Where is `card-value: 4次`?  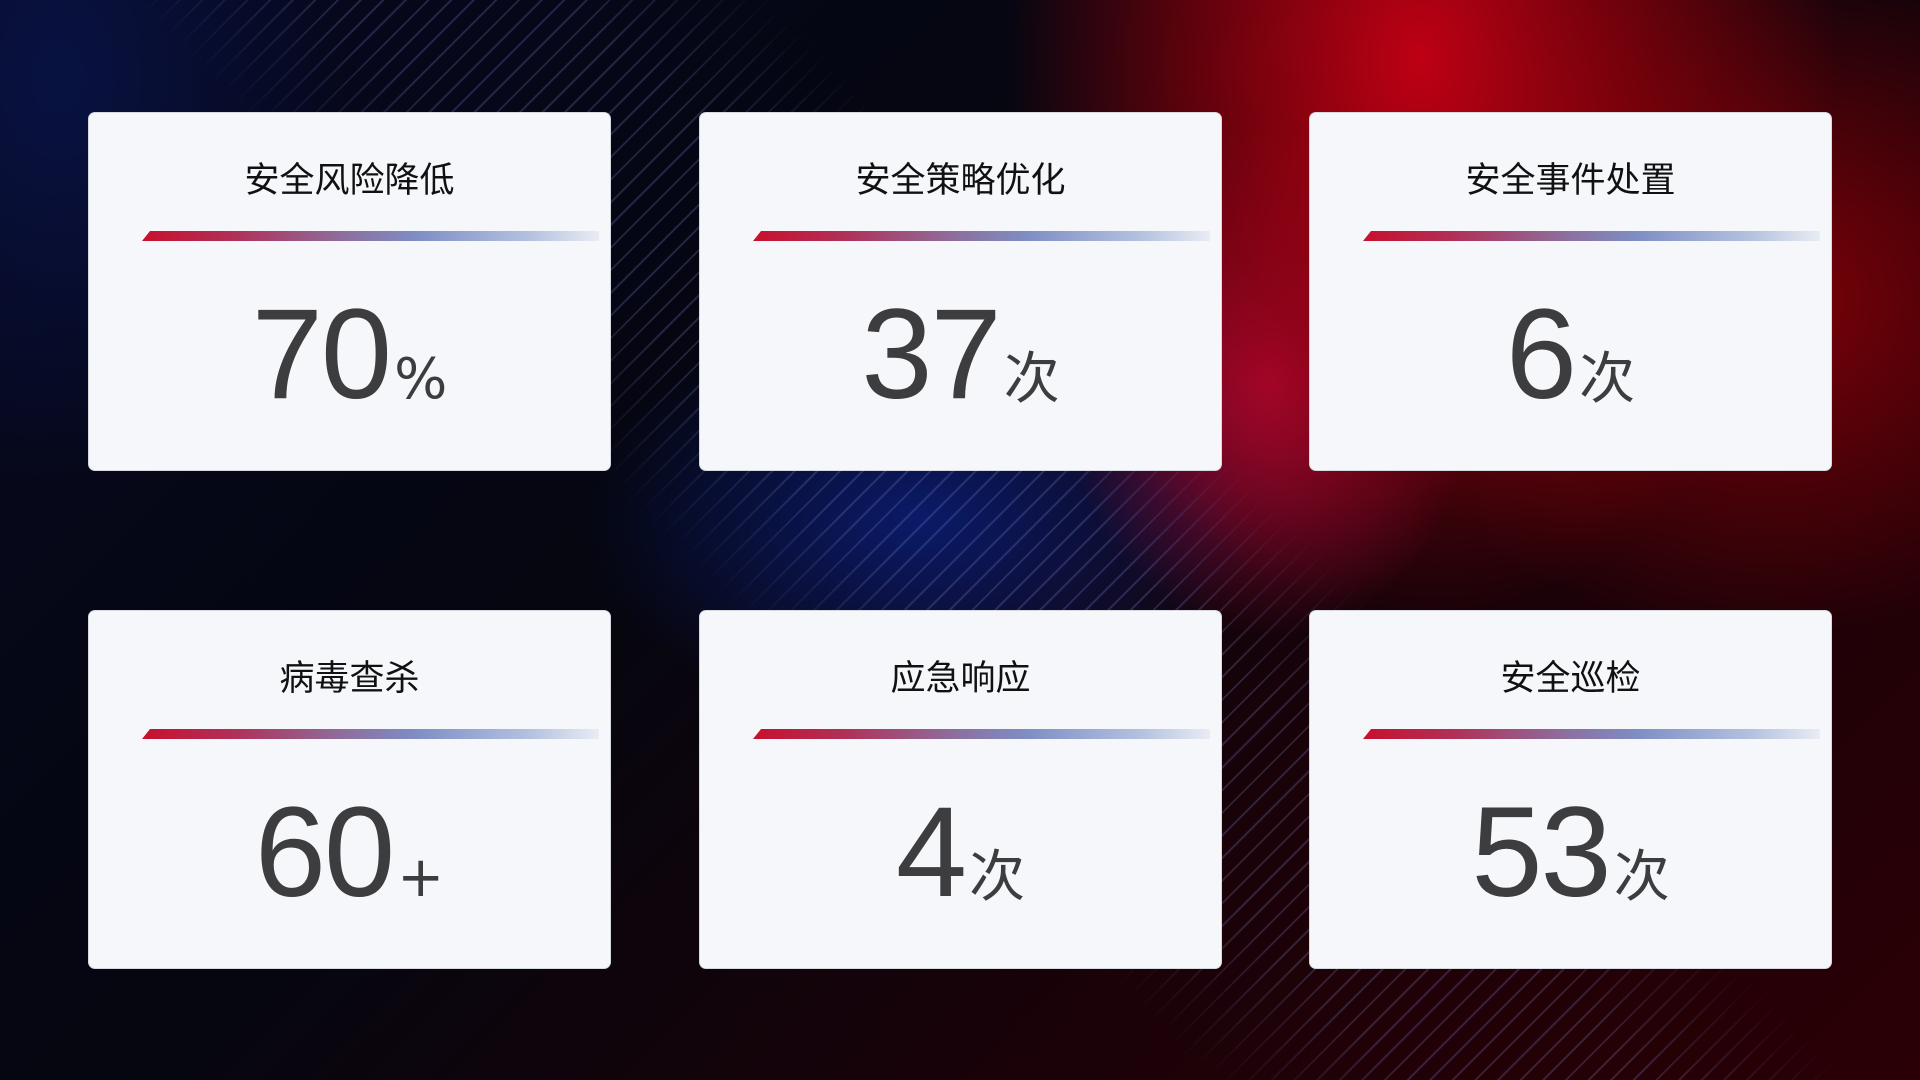
card-value: 4次 is located at coordinates (960, 852).